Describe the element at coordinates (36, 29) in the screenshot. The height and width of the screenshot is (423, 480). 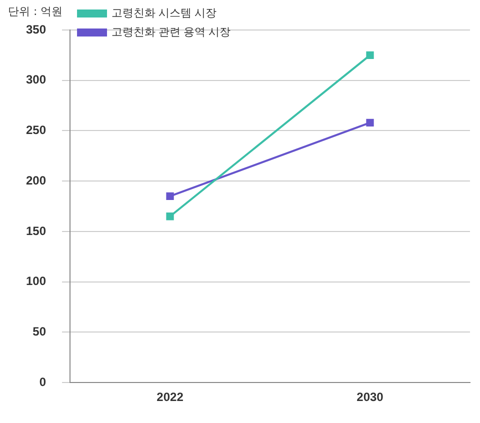
I see `y-tick-label: 350` at that location.